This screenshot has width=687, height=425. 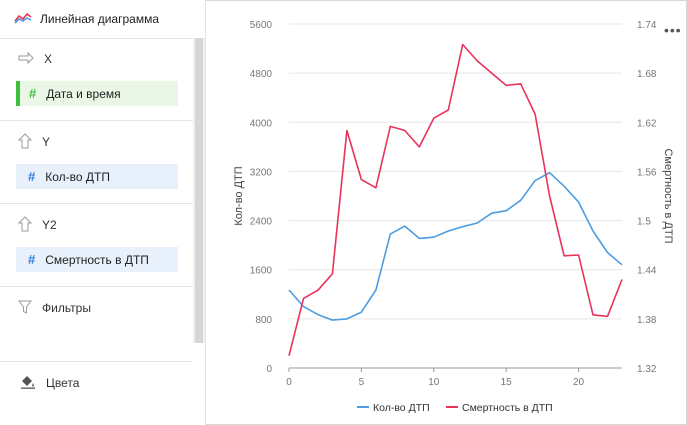 What do you see at coordinates (77, 176) in the screenshot?
I see `y-field-label: Кол-во ДТП` at bounding box center [77, 176].